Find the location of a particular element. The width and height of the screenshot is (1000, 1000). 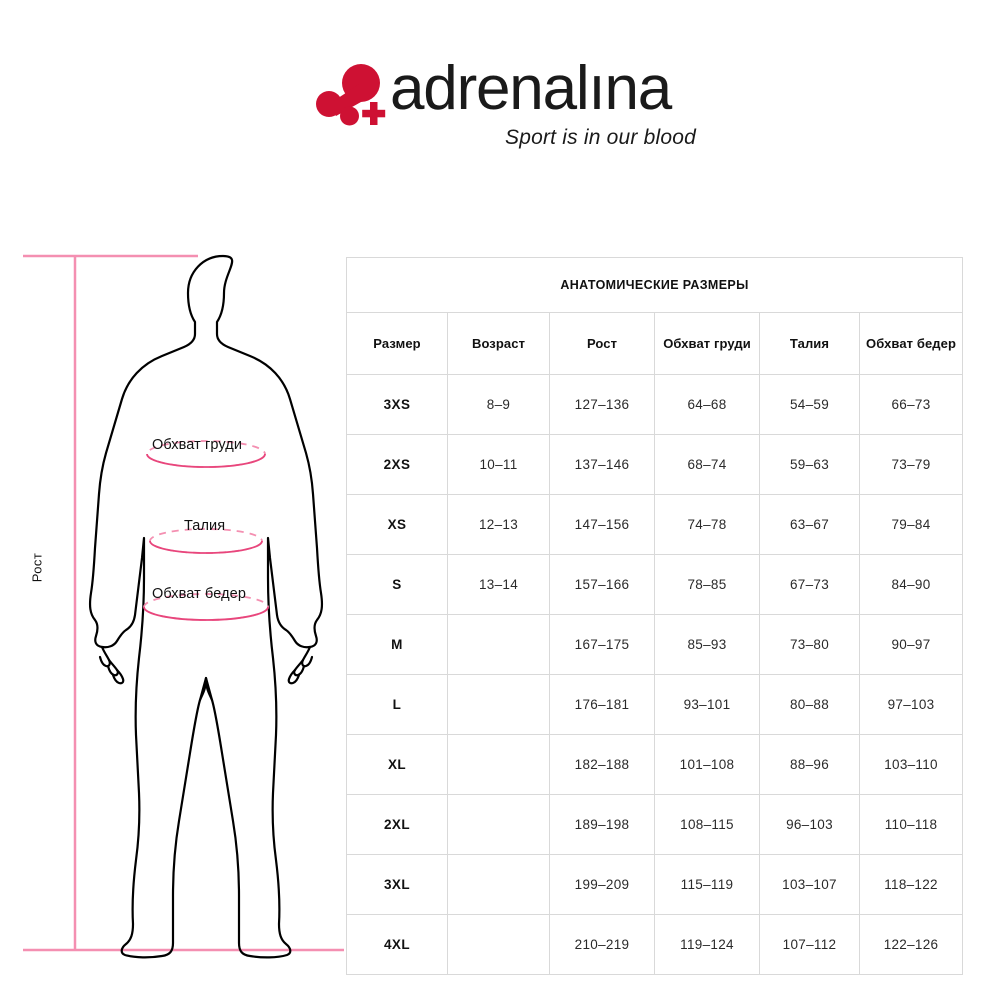

brand-logo: adrenalına Sport is in our blood is located at coordinates (506, 108).